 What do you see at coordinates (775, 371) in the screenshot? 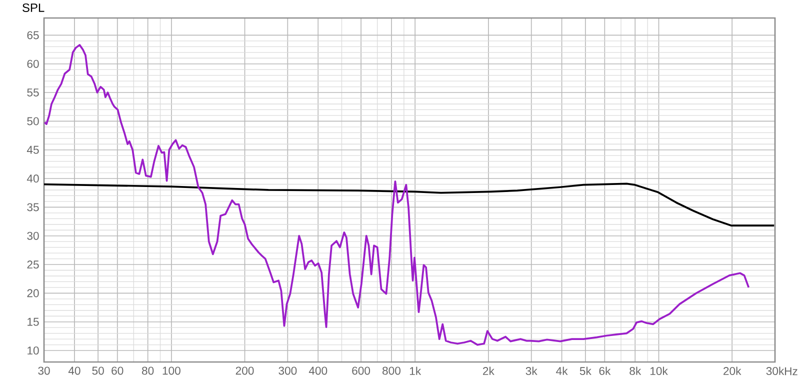
I see `x-tick-label: 30k` at bounding box center [775, 371].